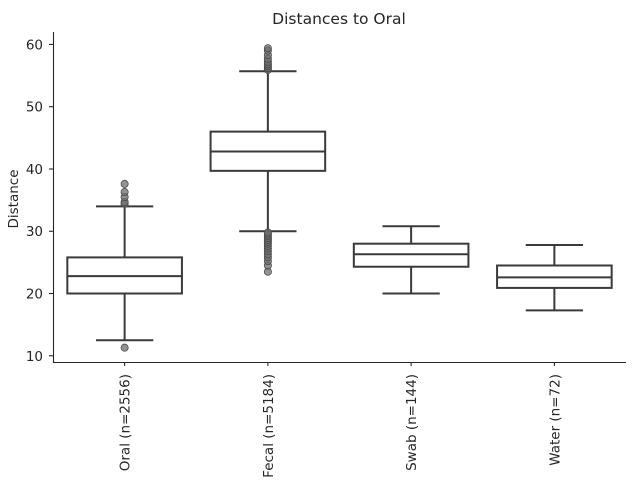  What do you see at coordinates (39, 201) in the screenshot?
I see `y-axis-ticks: 10 20 30 40 50 60` at bounding box center [39, 201].